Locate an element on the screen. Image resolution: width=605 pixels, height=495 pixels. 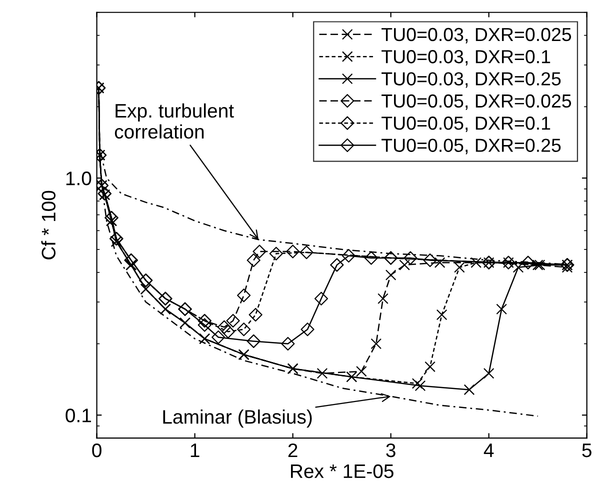
legend-label: TU0=0.05, DXR=0.025 is located at coordinates (477, 102).